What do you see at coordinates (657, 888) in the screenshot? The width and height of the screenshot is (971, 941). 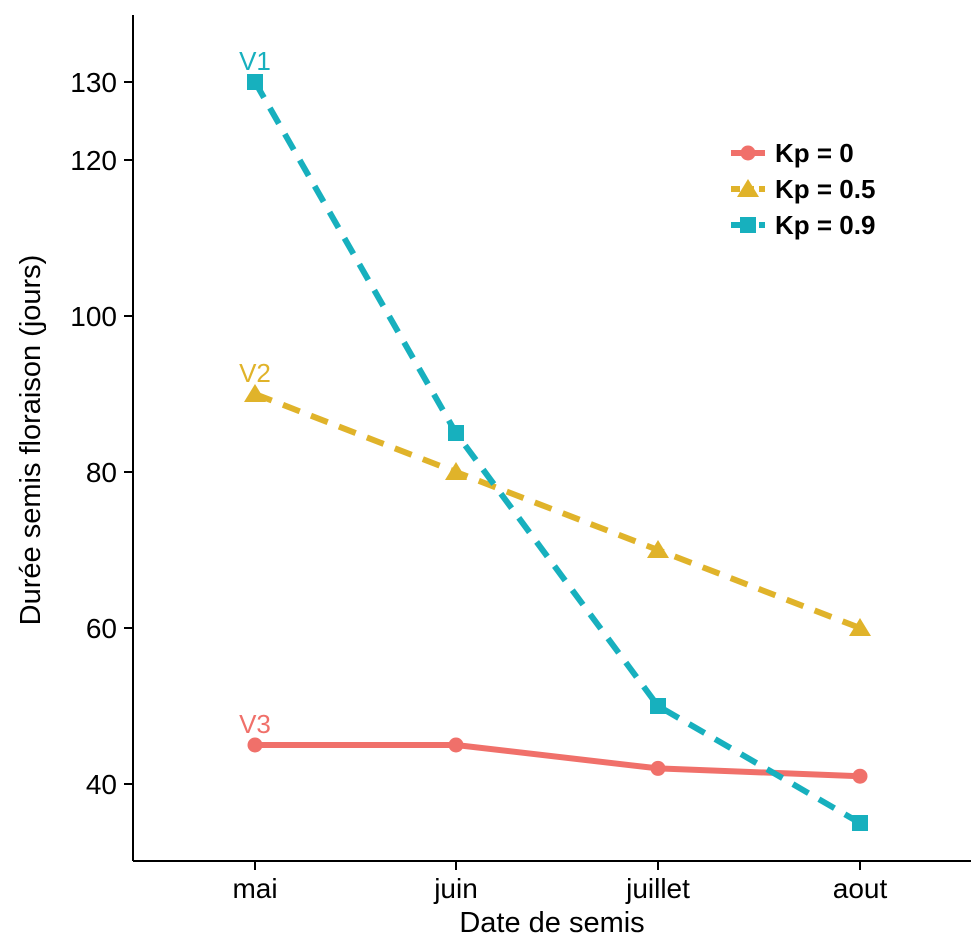 I see `x-tick-label: juillet` at bounding box center [657, 888].